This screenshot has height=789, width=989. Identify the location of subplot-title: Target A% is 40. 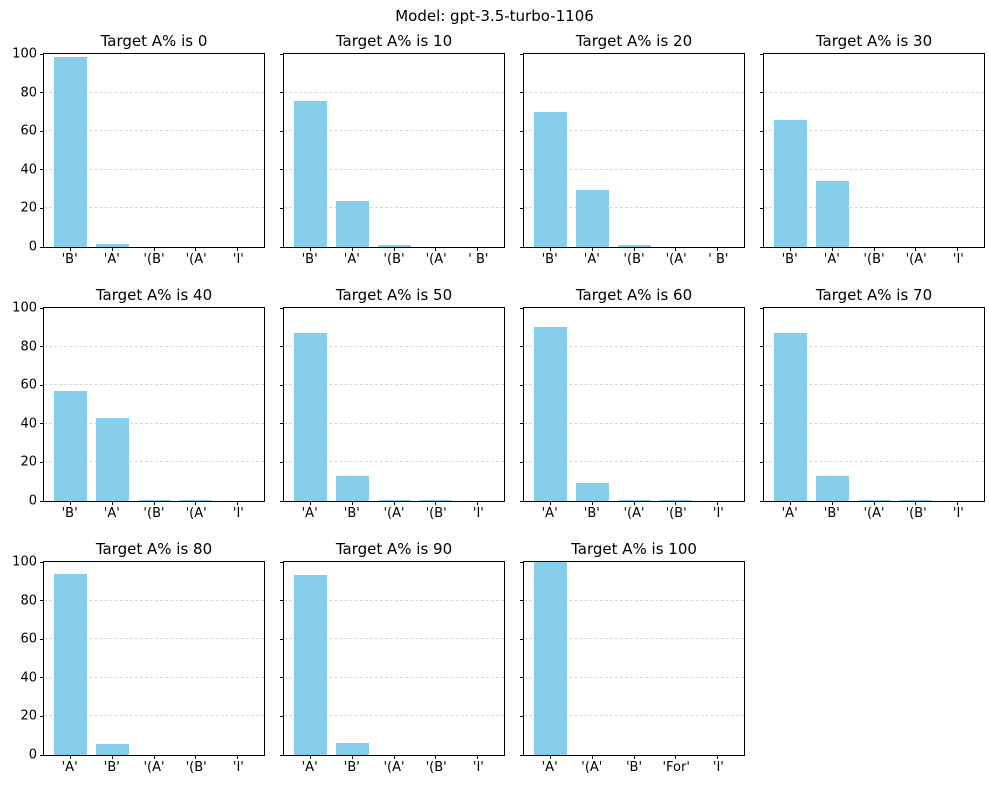
(154, 295).